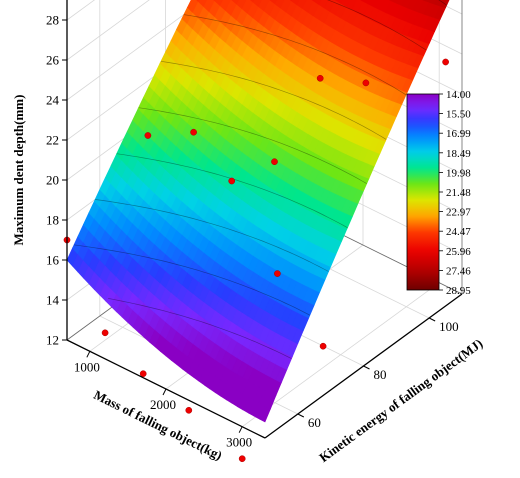 This screenshot has height=478, width=520. I want to click on colorbar-label: 19.98, so click(458, 173).